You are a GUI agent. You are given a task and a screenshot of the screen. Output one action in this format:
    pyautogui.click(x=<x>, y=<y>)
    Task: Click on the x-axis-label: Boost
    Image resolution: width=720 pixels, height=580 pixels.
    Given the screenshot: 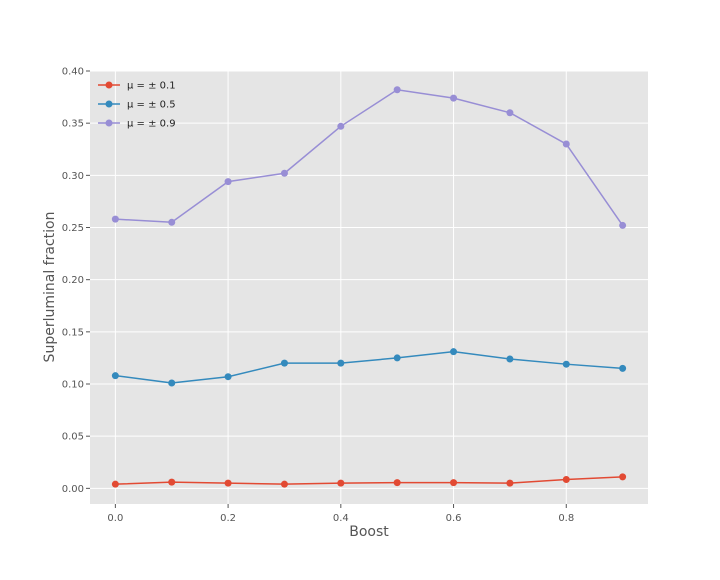 What is the action you would take?
    pyautogui.click(x=369, y=532)
    